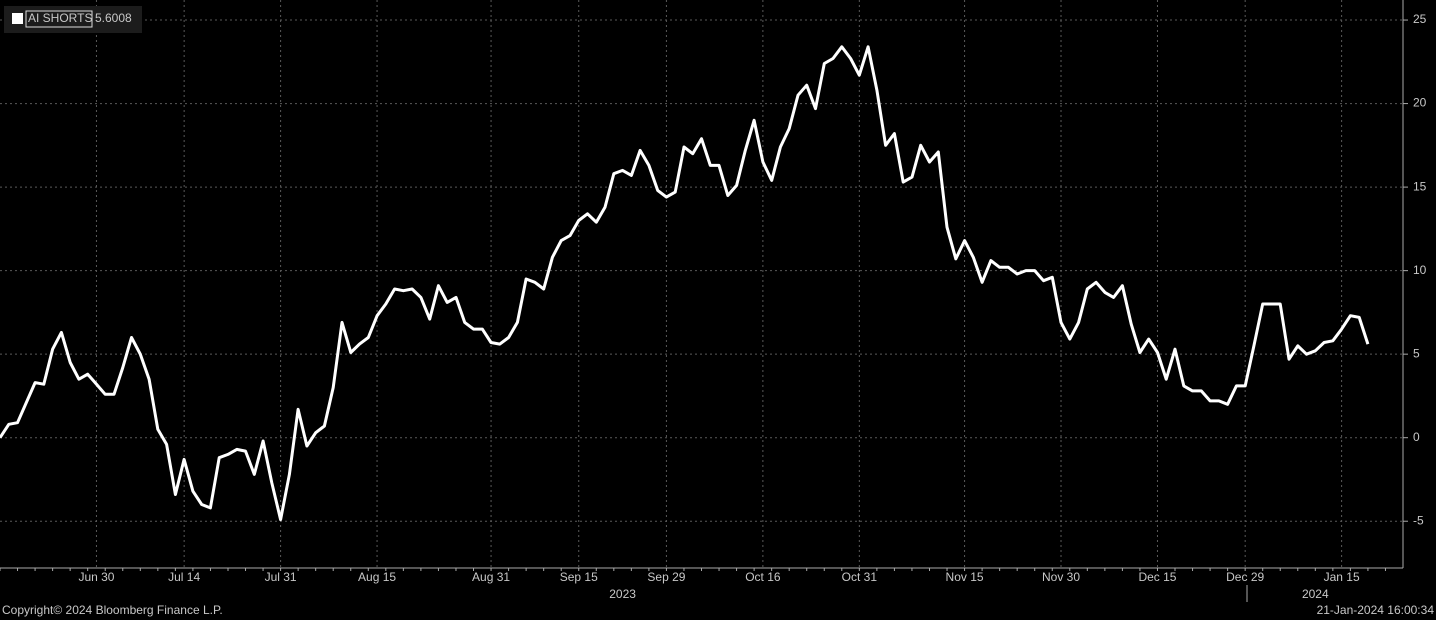  Describe the element at coordinates (1416, 437) in the screenshot. I see `y-tick-label: 0` at that location.